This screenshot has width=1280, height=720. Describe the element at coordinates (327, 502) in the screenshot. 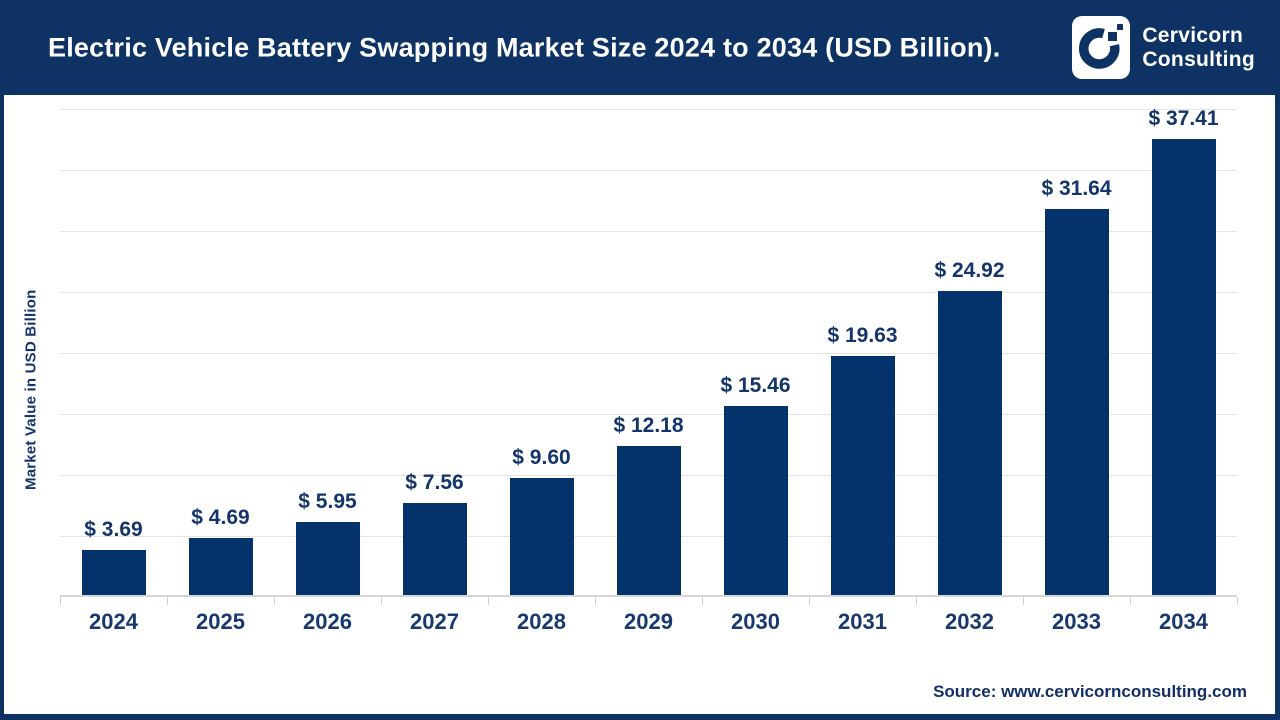

I see `bar-value-label: $ 5.95` at that location.